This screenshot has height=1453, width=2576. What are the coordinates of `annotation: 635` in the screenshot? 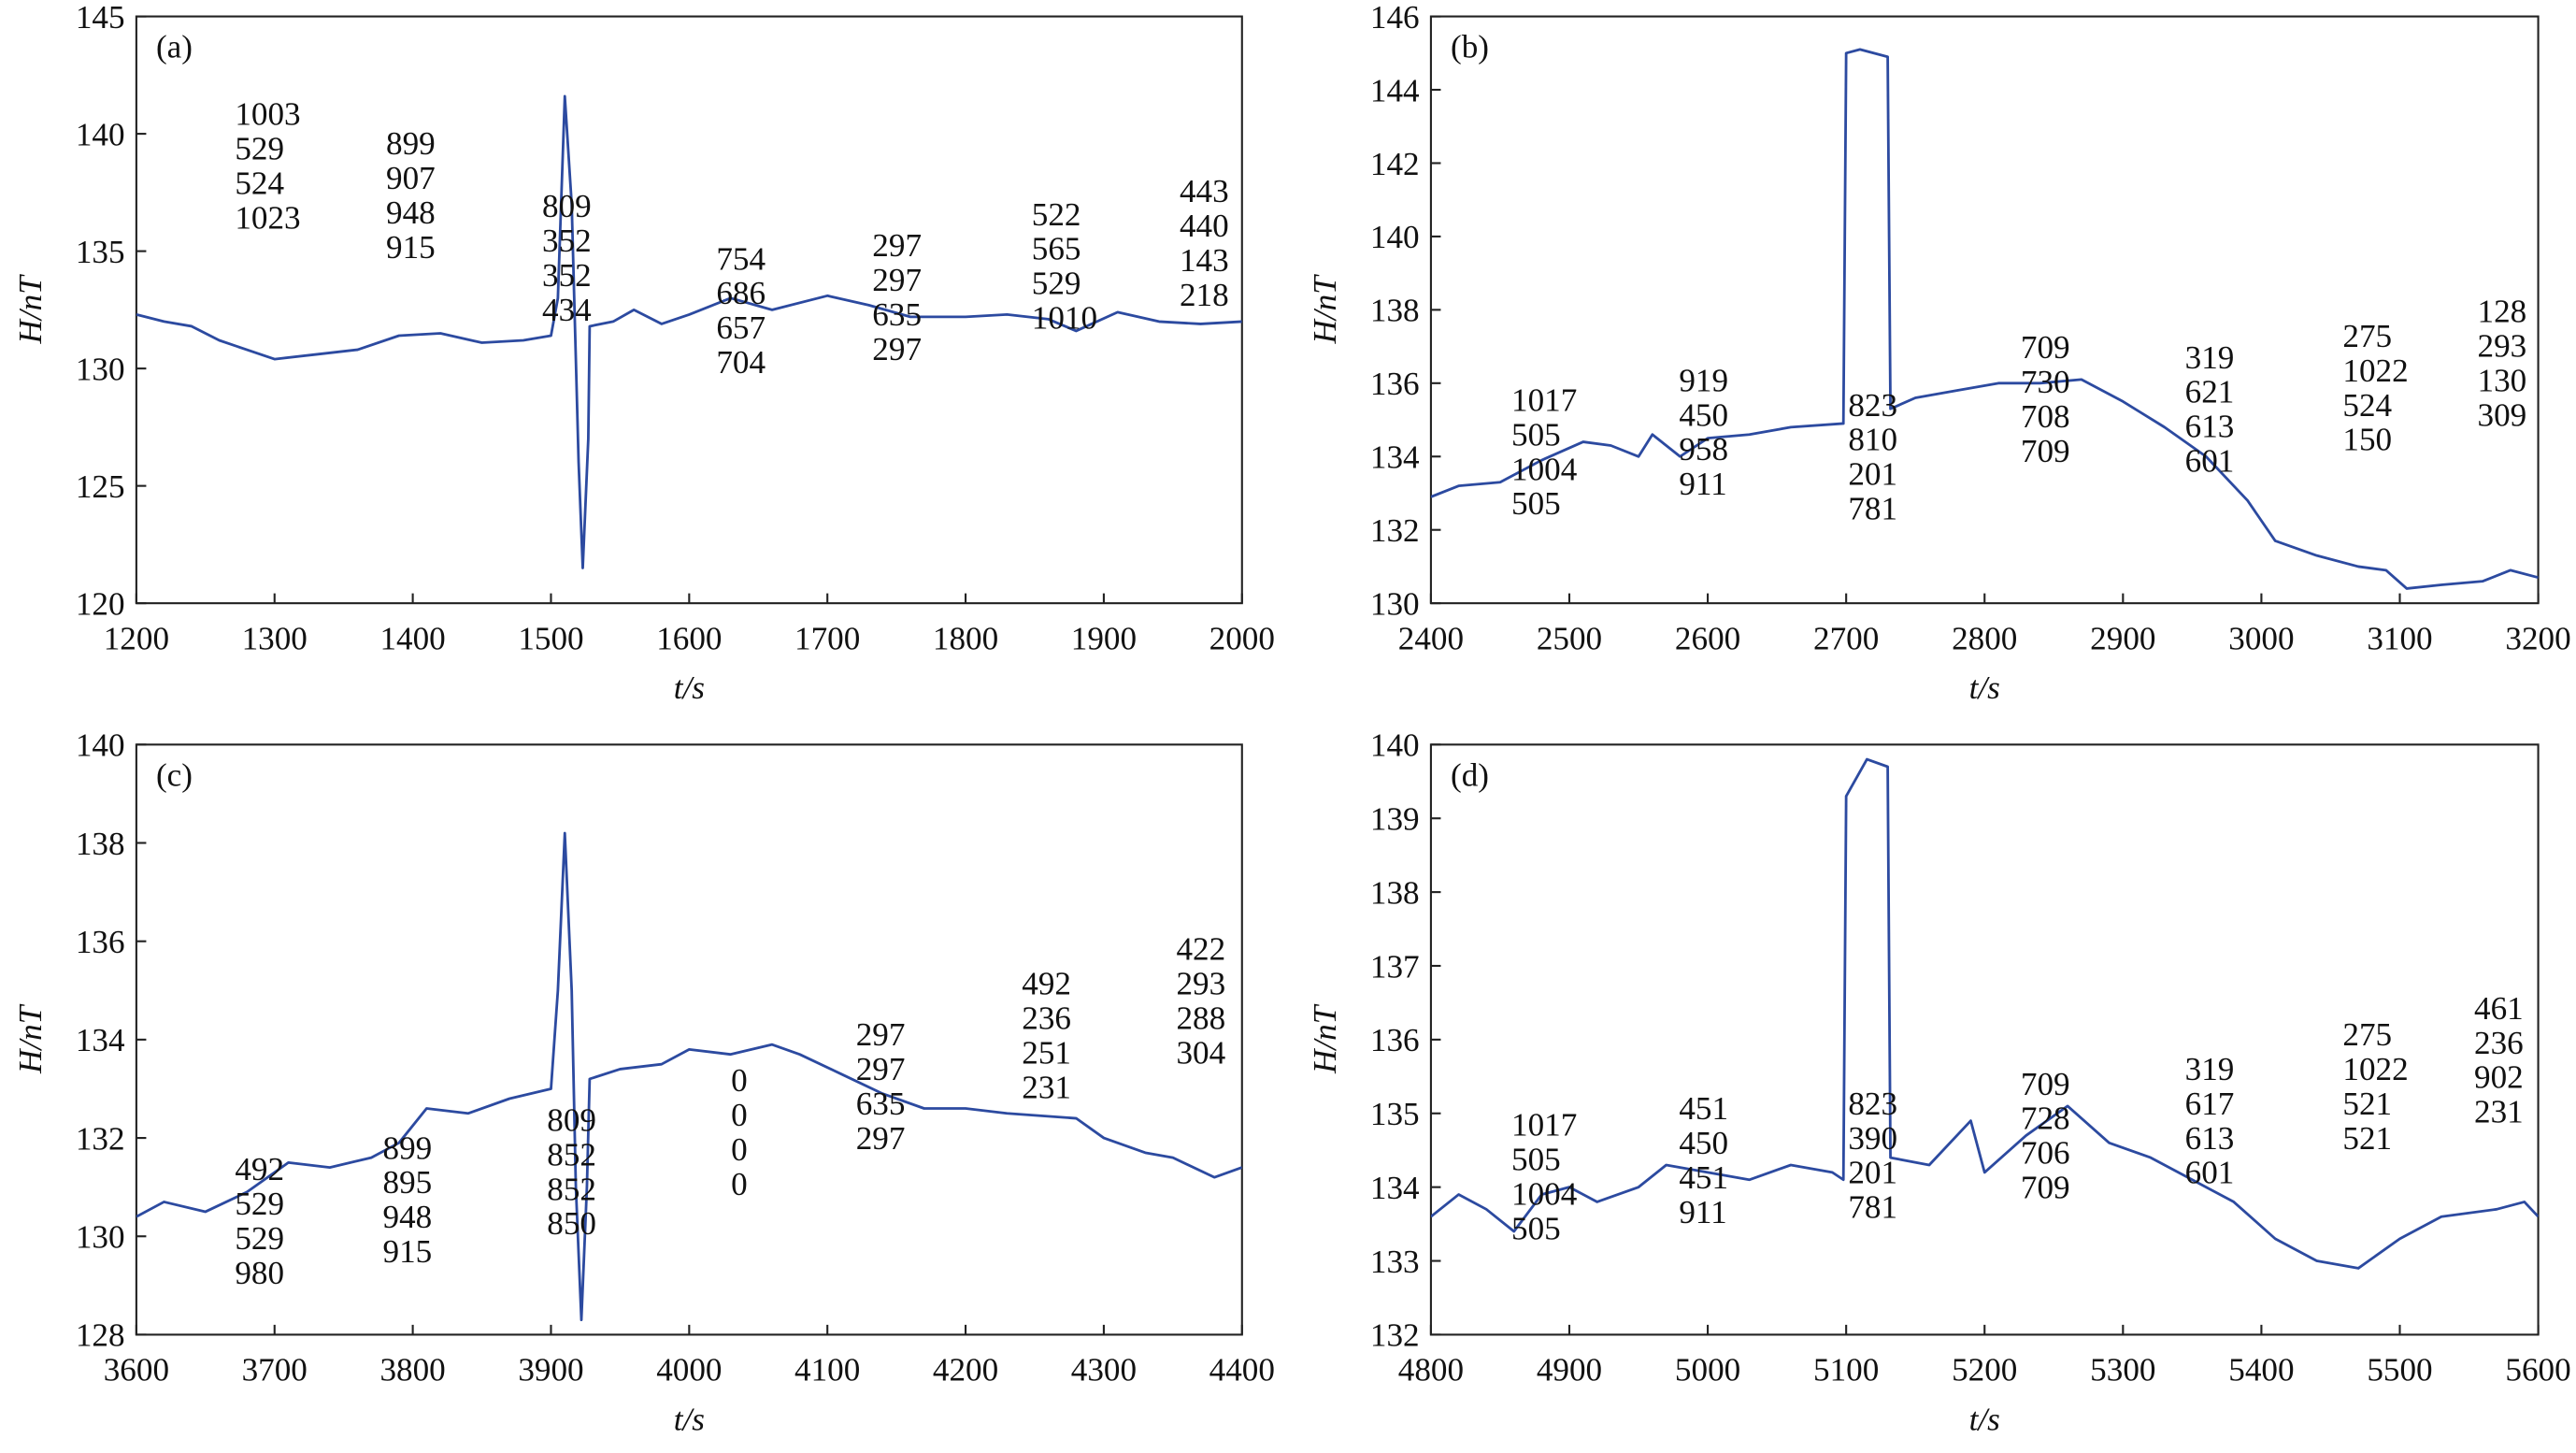 It's located at (881, 1104).